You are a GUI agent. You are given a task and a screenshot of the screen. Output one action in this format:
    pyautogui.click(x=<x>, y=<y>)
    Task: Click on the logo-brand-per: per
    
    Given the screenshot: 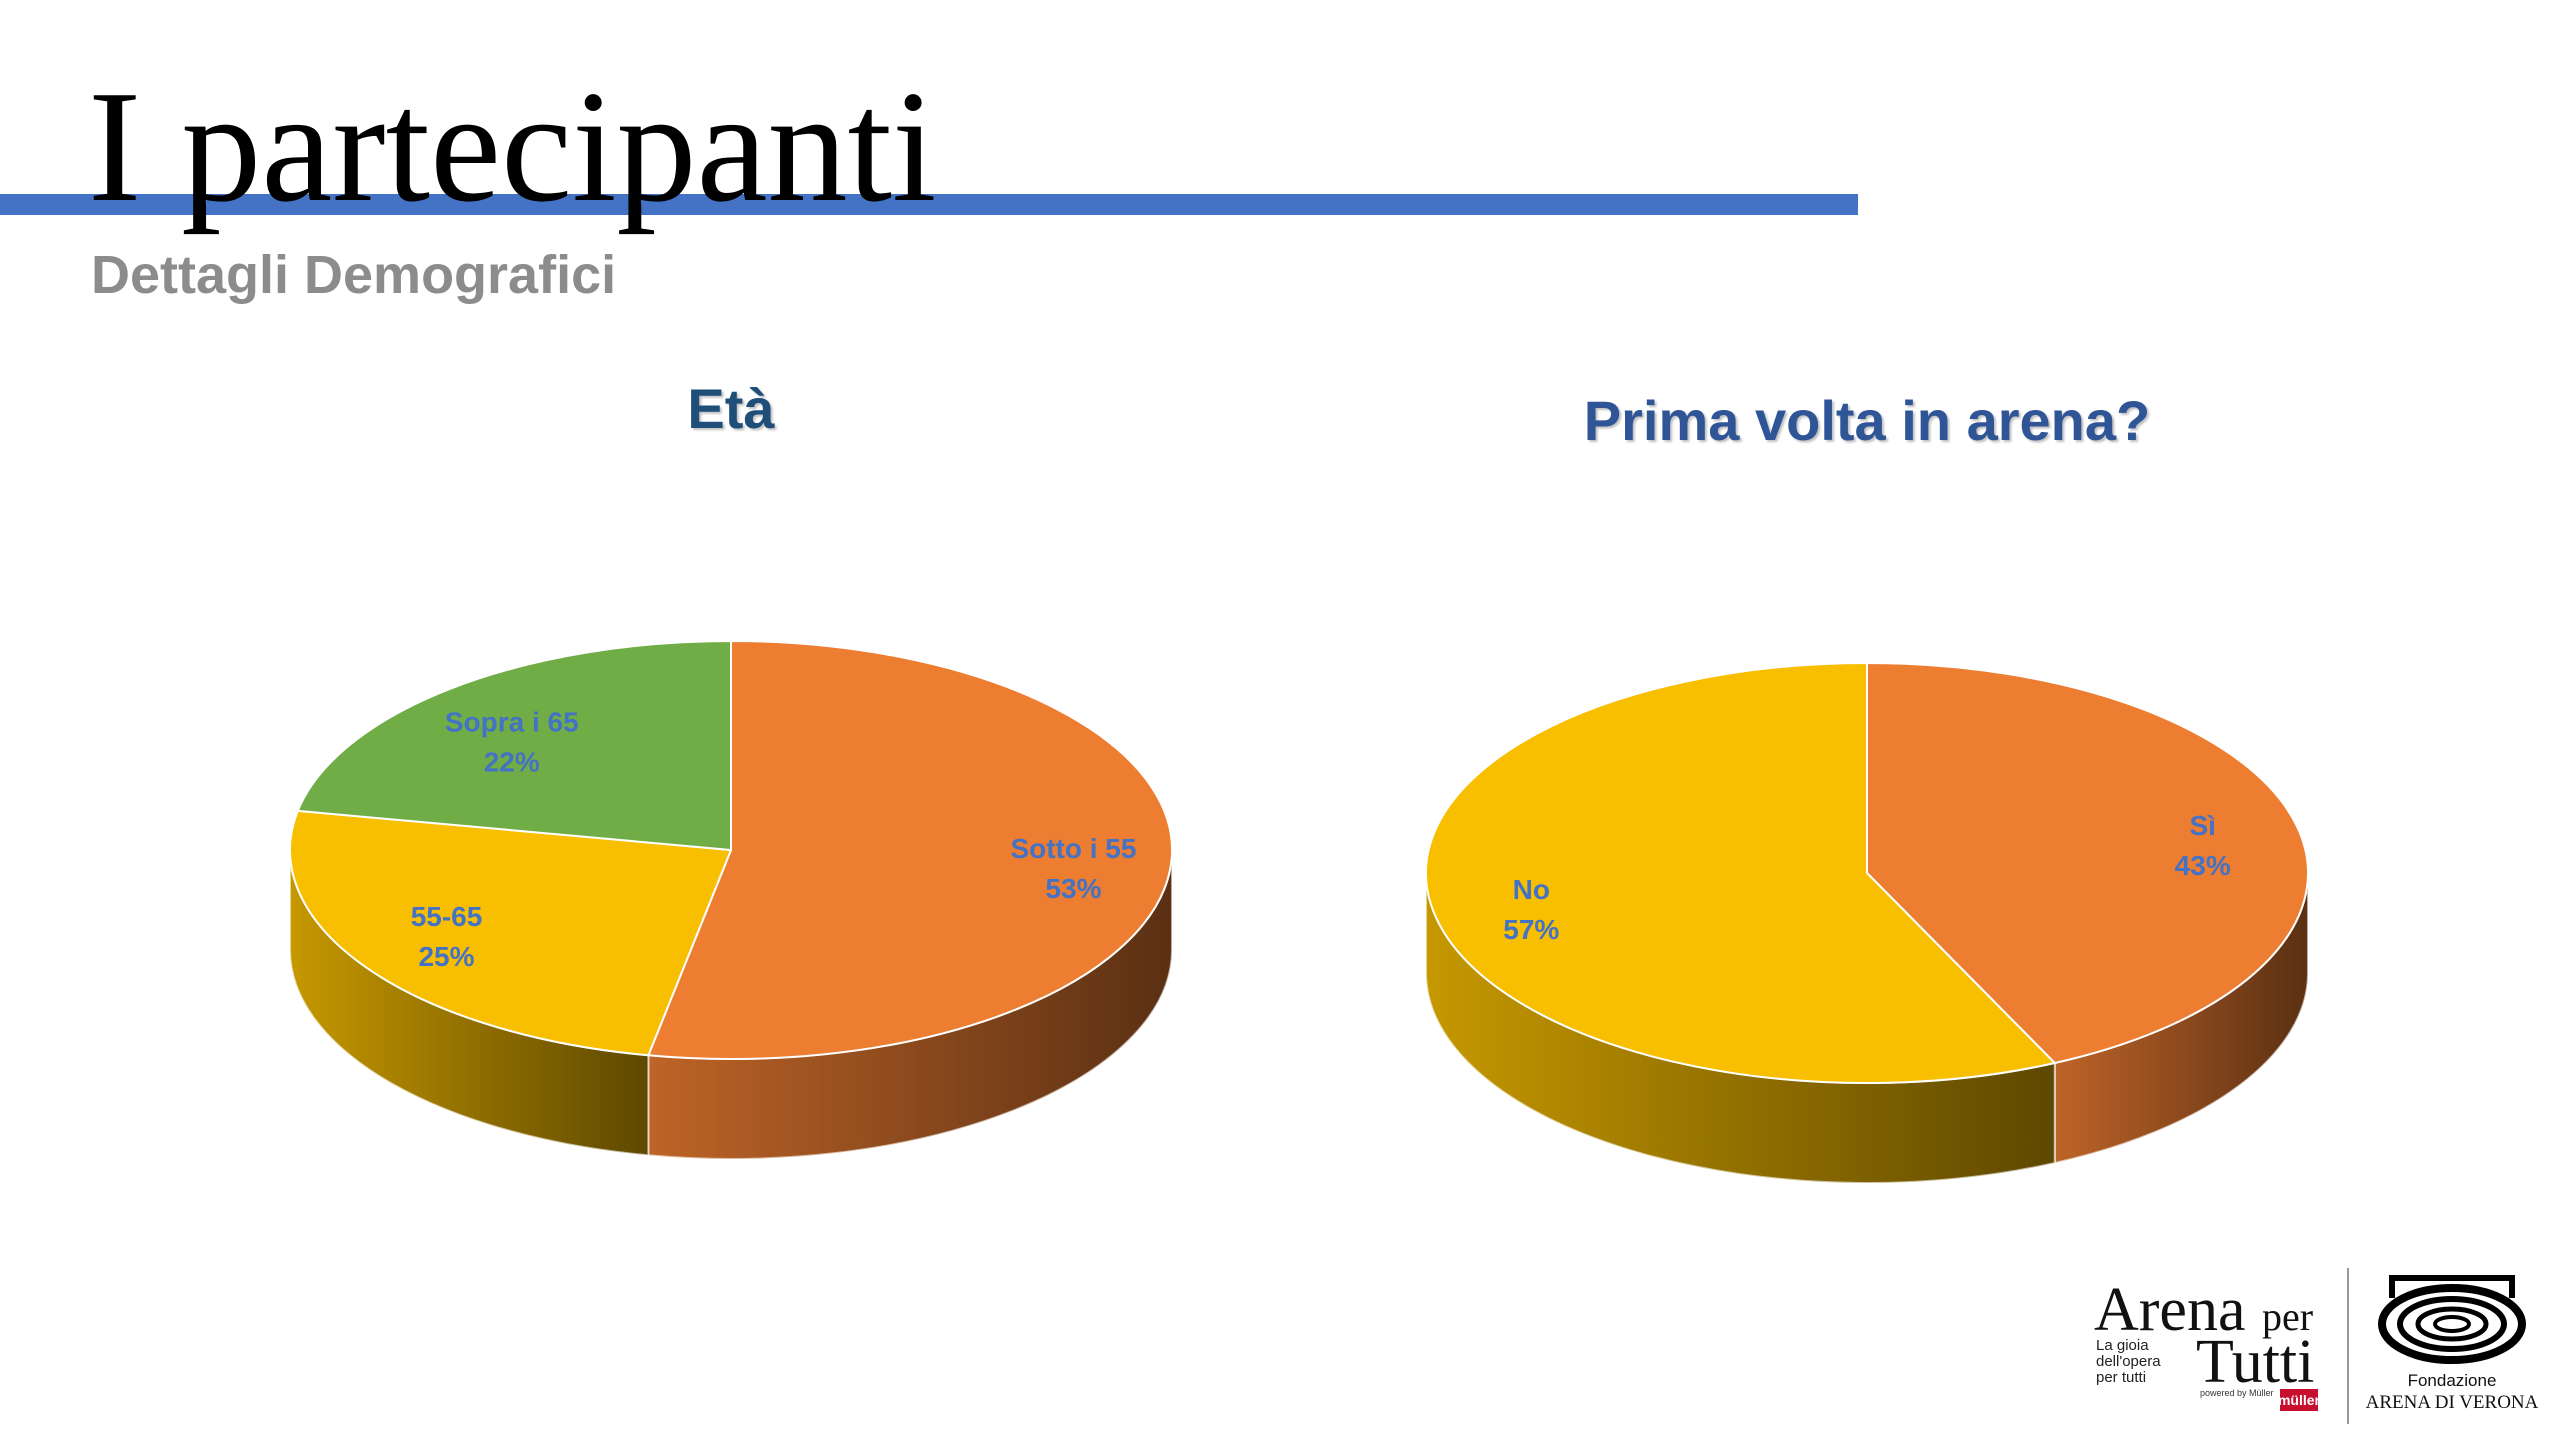 What is the action you would take?
    pyautogui.click(x=2287, y=1316)
    